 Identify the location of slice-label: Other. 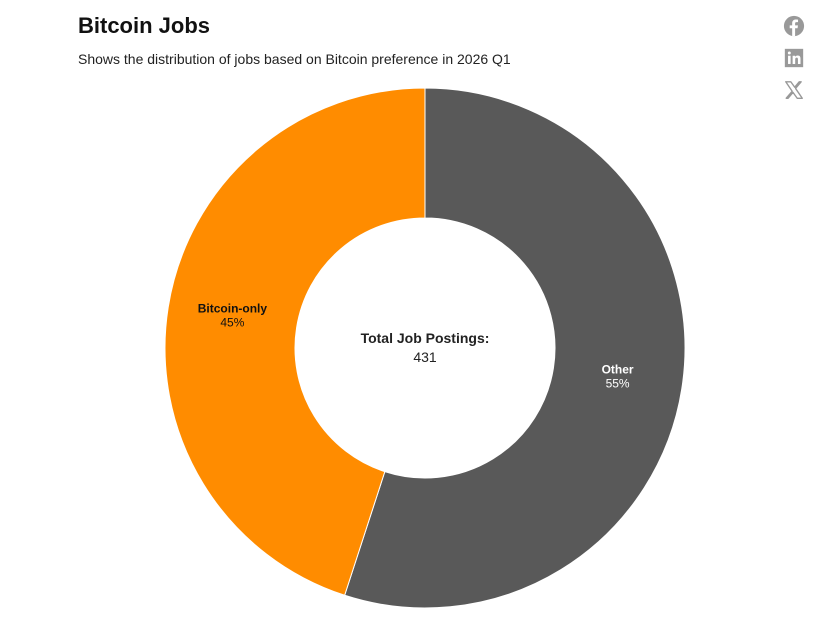
(618, 370).